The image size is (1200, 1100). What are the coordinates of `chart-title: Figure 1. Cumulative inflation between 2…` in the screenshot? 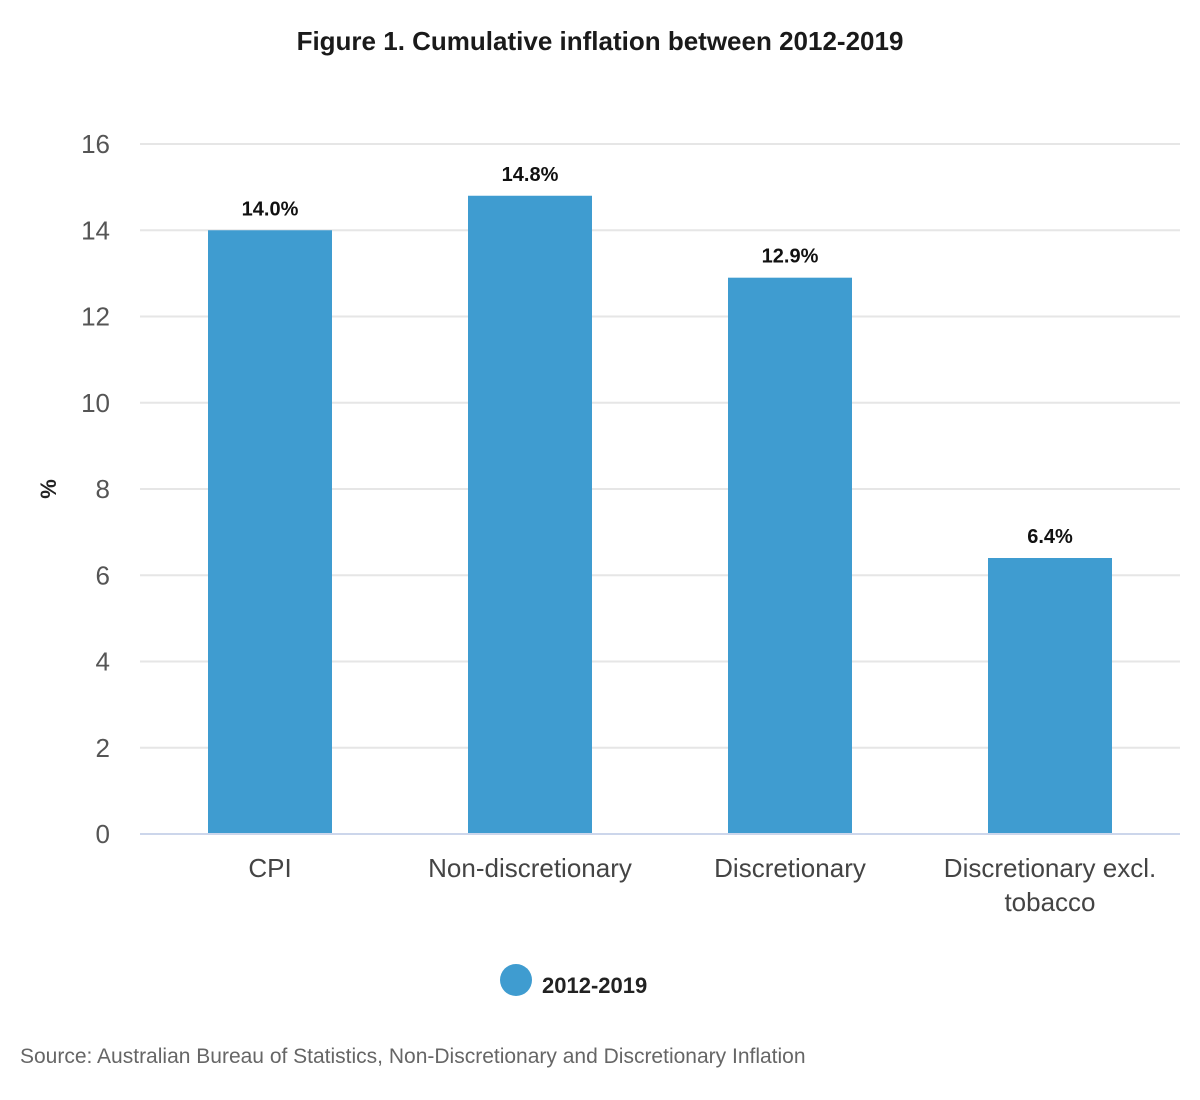 It's located at (600, 41).